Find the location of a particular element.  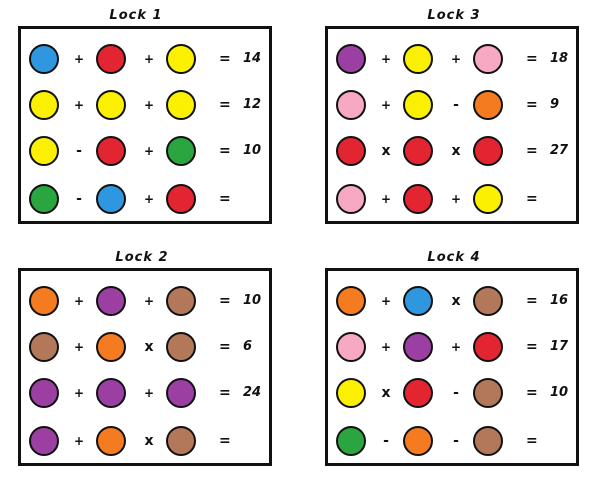

equation-result: 17 is located at coordinates (559, 346).